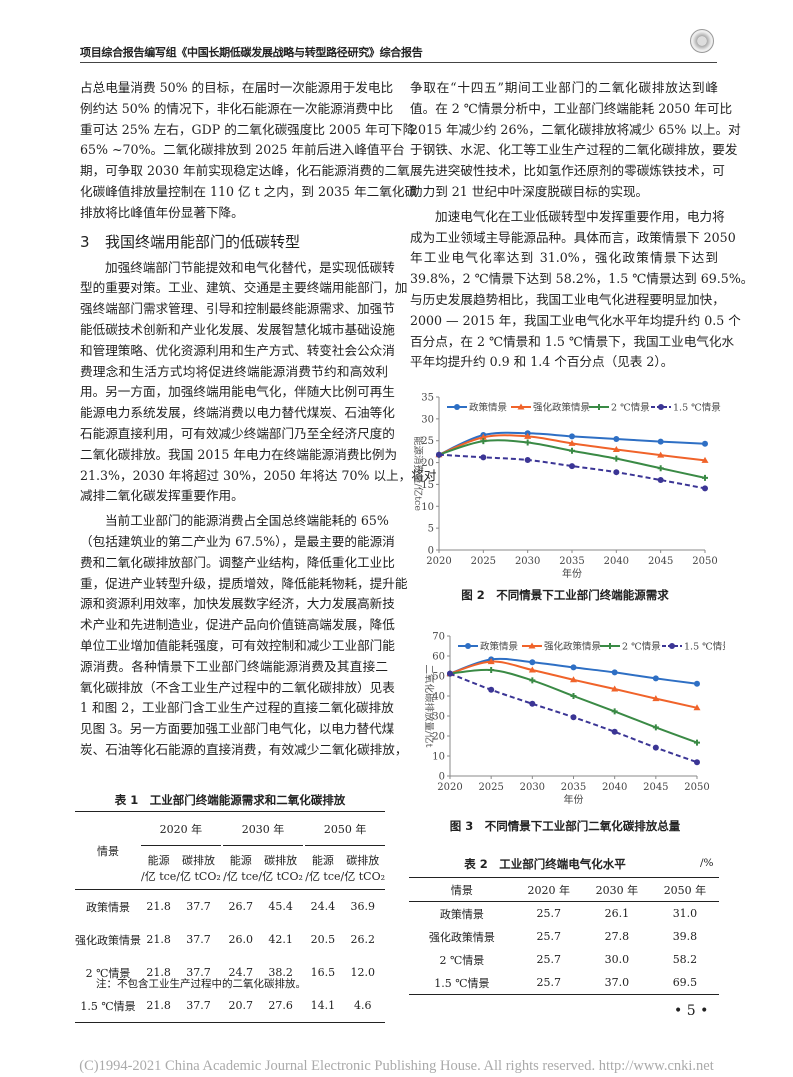 This screenshot has width=793, height=1077. Describe the element at coordinates (438, 757) in the screenshot. I see `y-tick-label: 10` at that location.